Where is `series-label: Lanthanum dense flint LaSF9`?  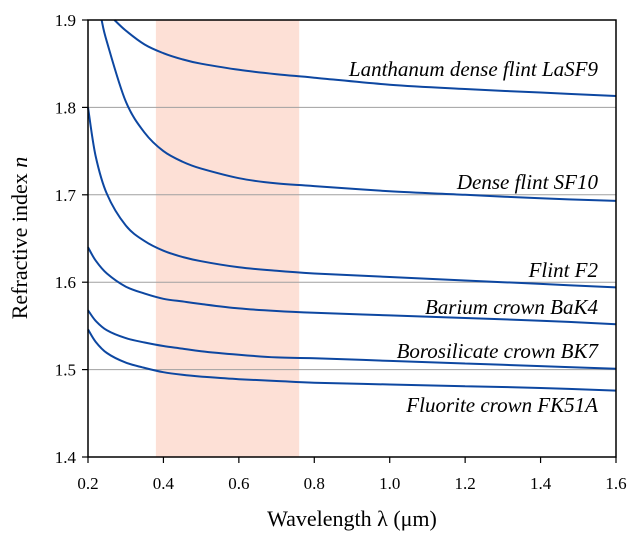
series-label: Lanthanum dense flint LaSF9 is located at coordinates (473, 69).